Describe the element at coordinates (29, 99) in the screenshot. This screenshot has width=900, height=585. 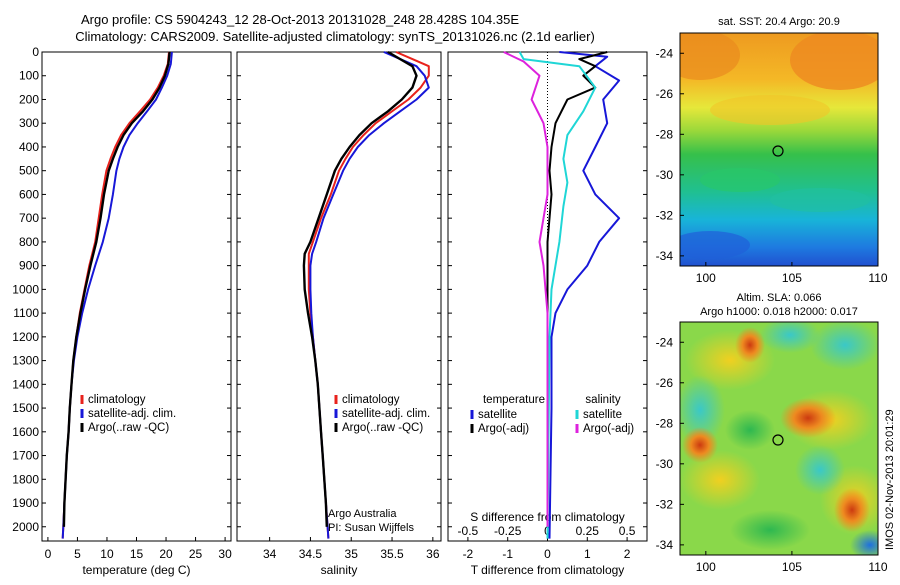
I see `depth-tick-label: 200` at that location.